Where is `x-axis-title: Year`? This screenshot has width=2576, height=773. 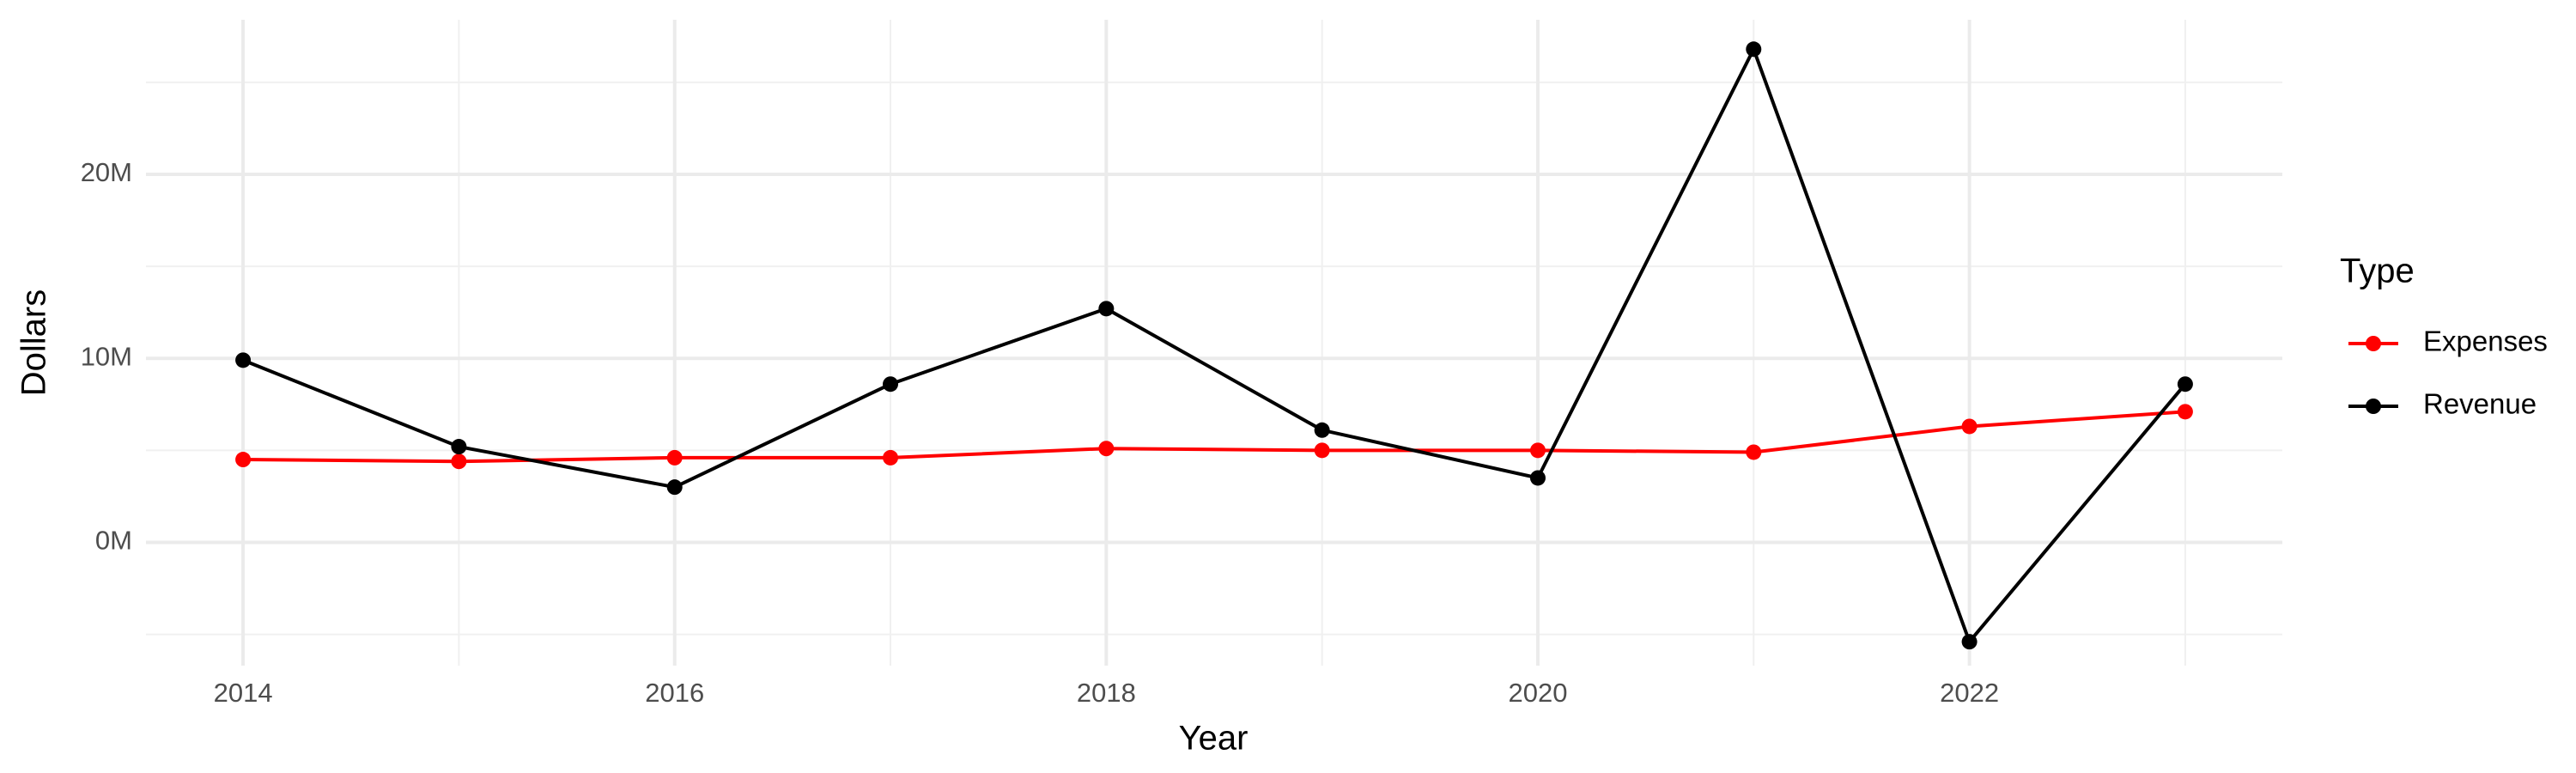 x-axis-title: Year is located at coordinates (1214, 739).